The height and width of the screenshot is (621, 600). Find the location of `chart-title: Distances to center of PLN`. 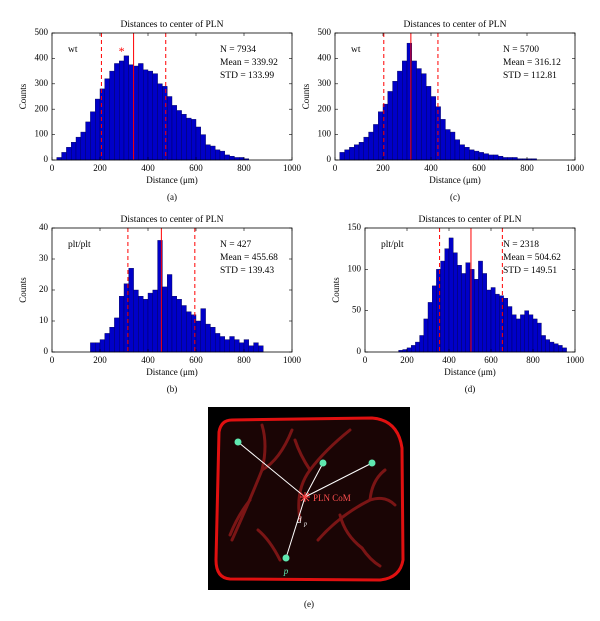

chart-title: Distances to center of PLN is located at coordinates (455, 24).